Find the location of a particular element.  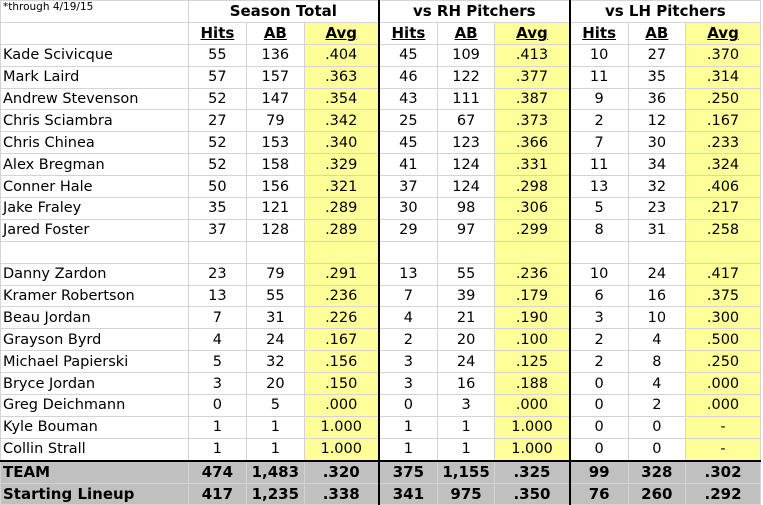

rh-ab-cell: 123 is located at coordinates (466, 143).